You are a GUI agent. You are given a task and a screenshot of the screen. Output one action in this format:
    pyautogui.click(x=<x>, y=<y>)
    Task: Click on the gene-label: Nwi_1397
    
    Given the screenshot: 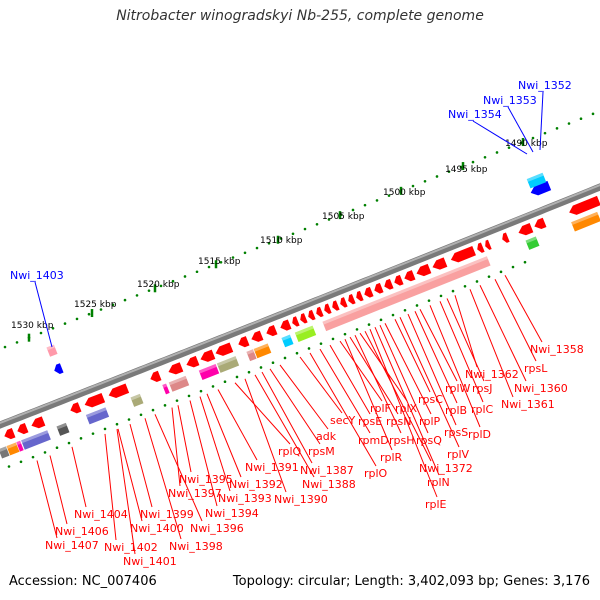 What is the action you would take?
    pyautogui.click(x=195, y=493)
    